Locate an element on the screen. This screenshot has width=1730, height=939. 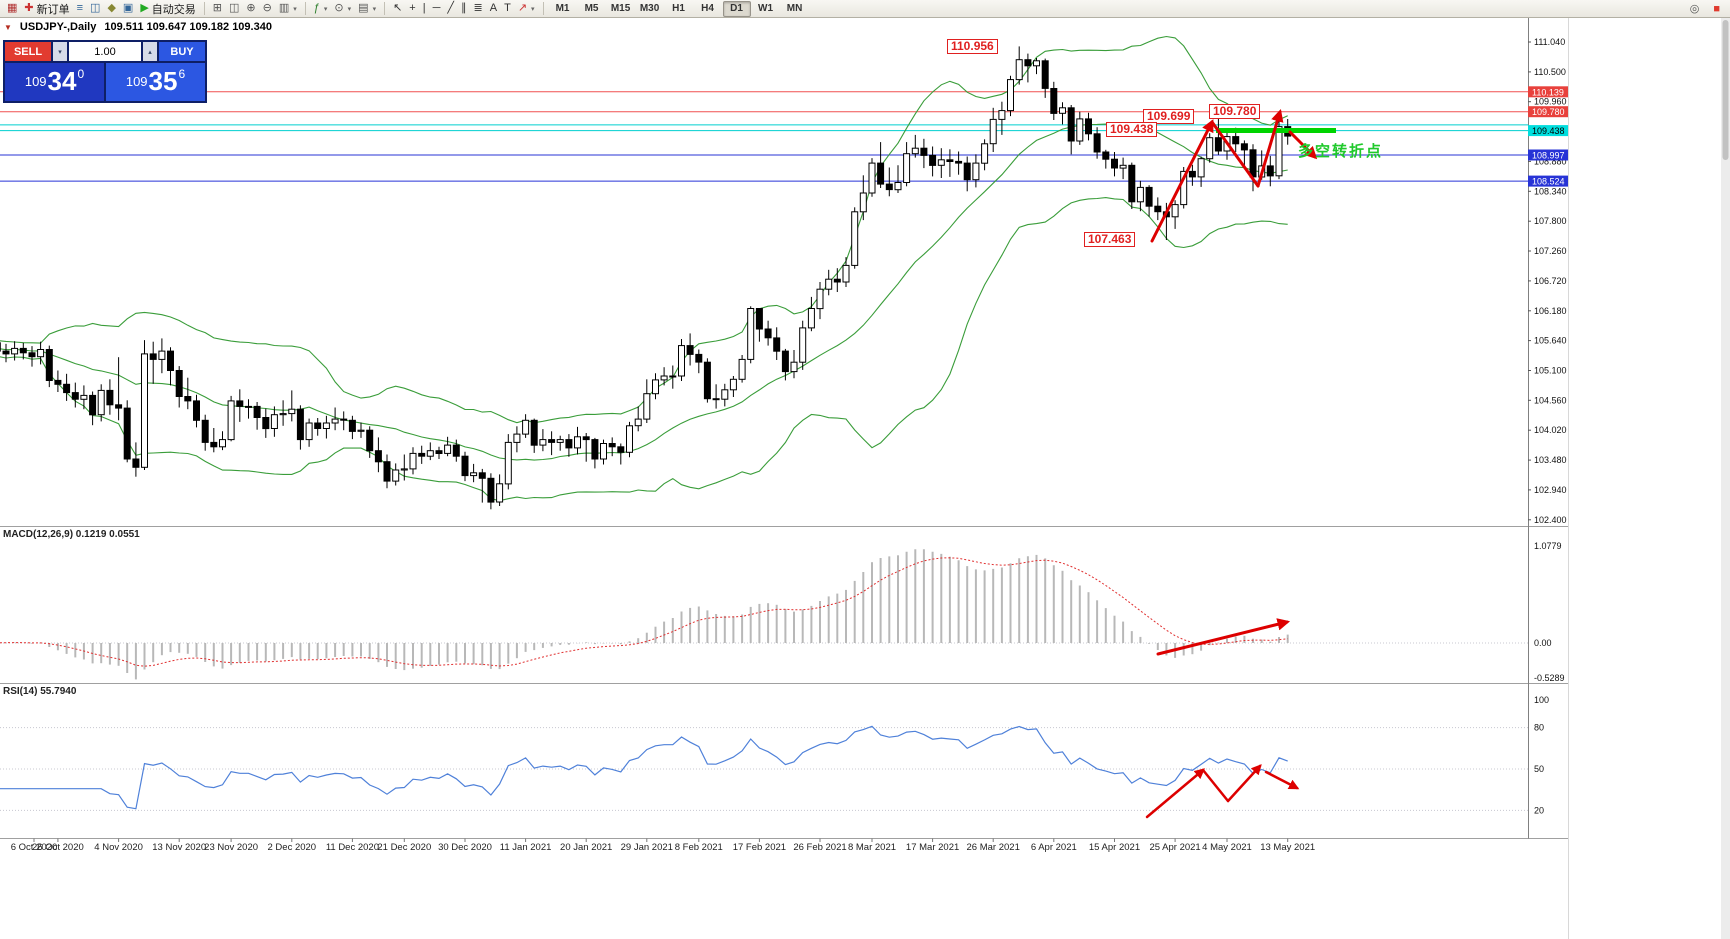
scrollbar-track is located at coordinates (1725, 478).